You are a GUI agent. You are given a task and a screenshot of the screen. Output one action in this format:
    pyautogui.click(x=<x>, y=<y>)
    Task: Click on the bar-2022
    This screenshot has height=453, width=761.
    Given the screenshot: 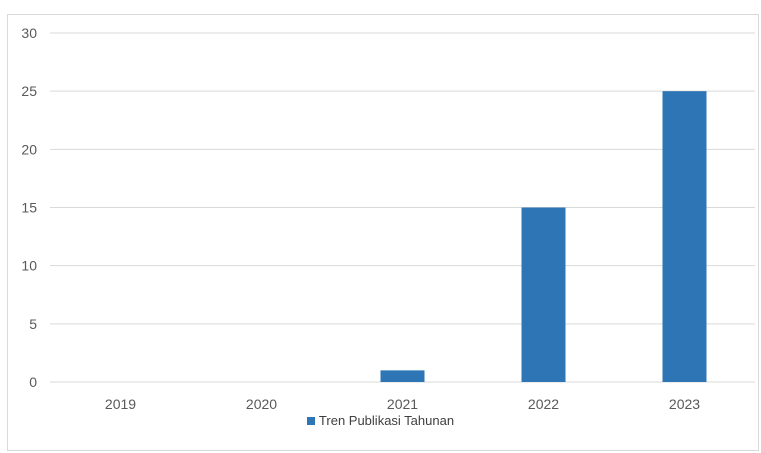 What is the action you would take?
    pyautogui.click(x=543, y=294)
    